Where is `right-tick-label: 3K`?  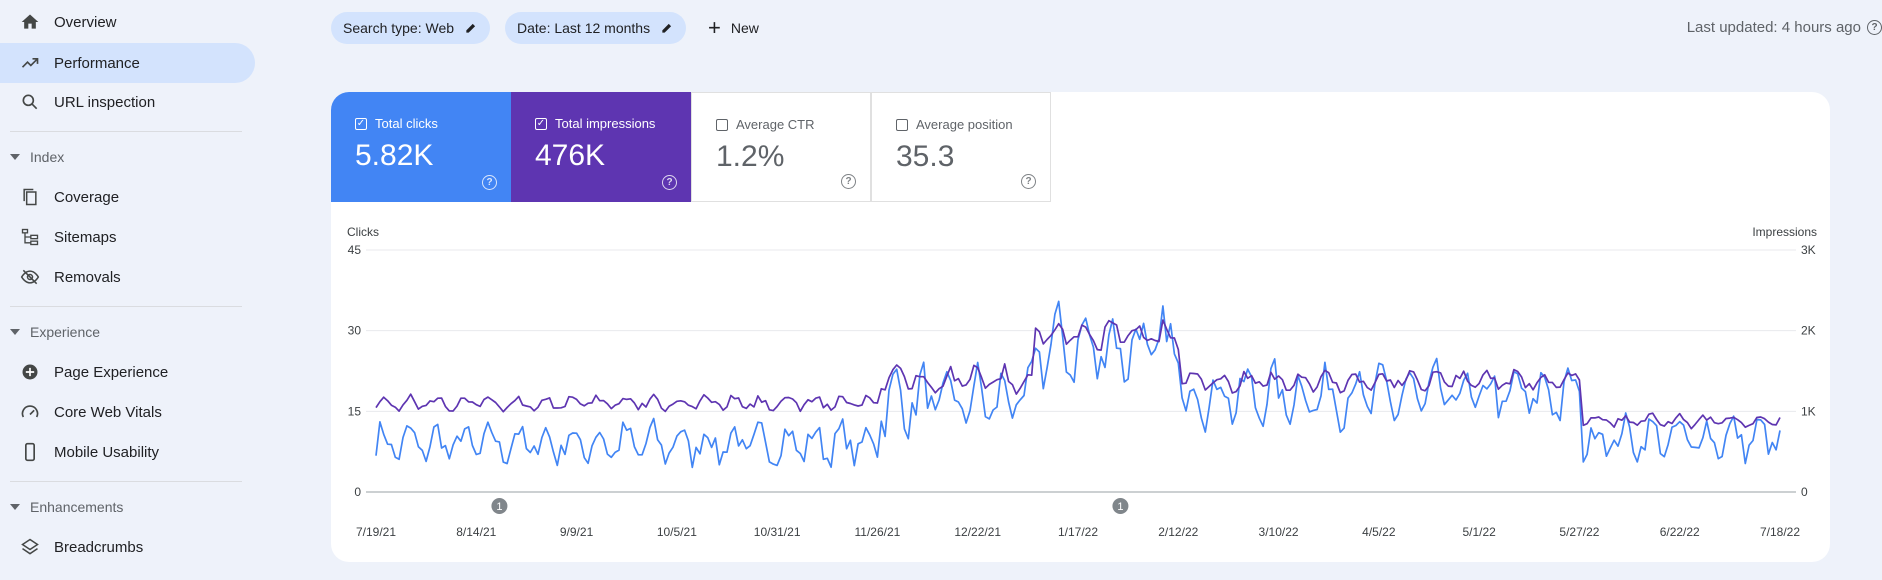 right-tick-label: 3K is located at coordinates (1808, 250).